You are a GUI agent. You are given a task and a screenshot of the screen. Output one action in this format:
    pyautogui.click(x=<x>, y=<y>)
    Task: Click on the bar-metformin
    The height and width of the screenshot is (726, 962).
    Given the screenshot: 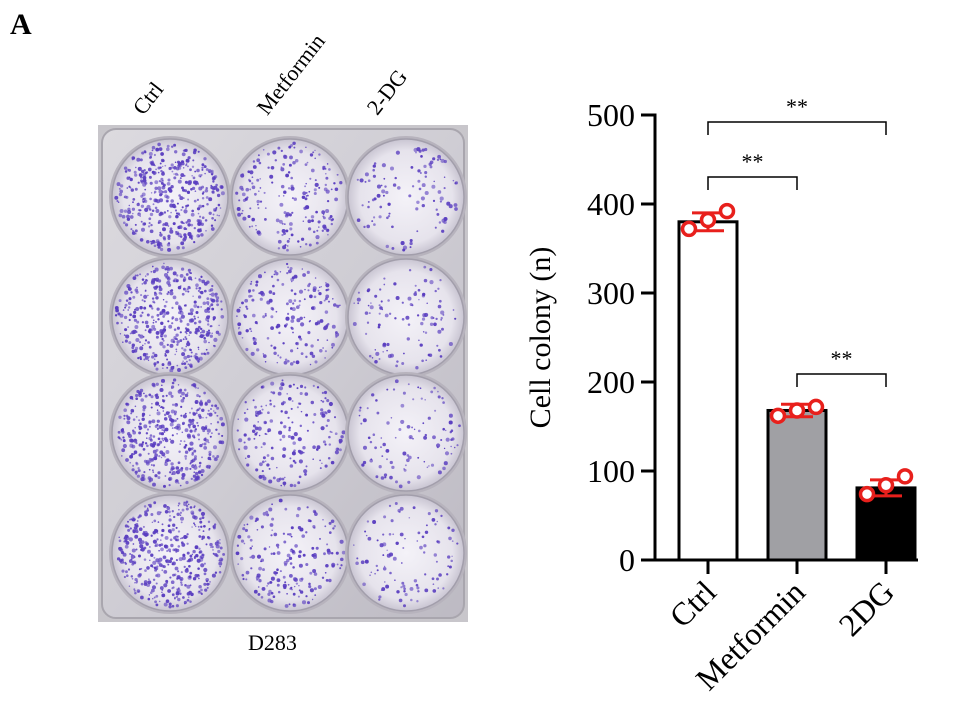 What is the action you would take?
    pyautogui.click(x=797, y=485)
    